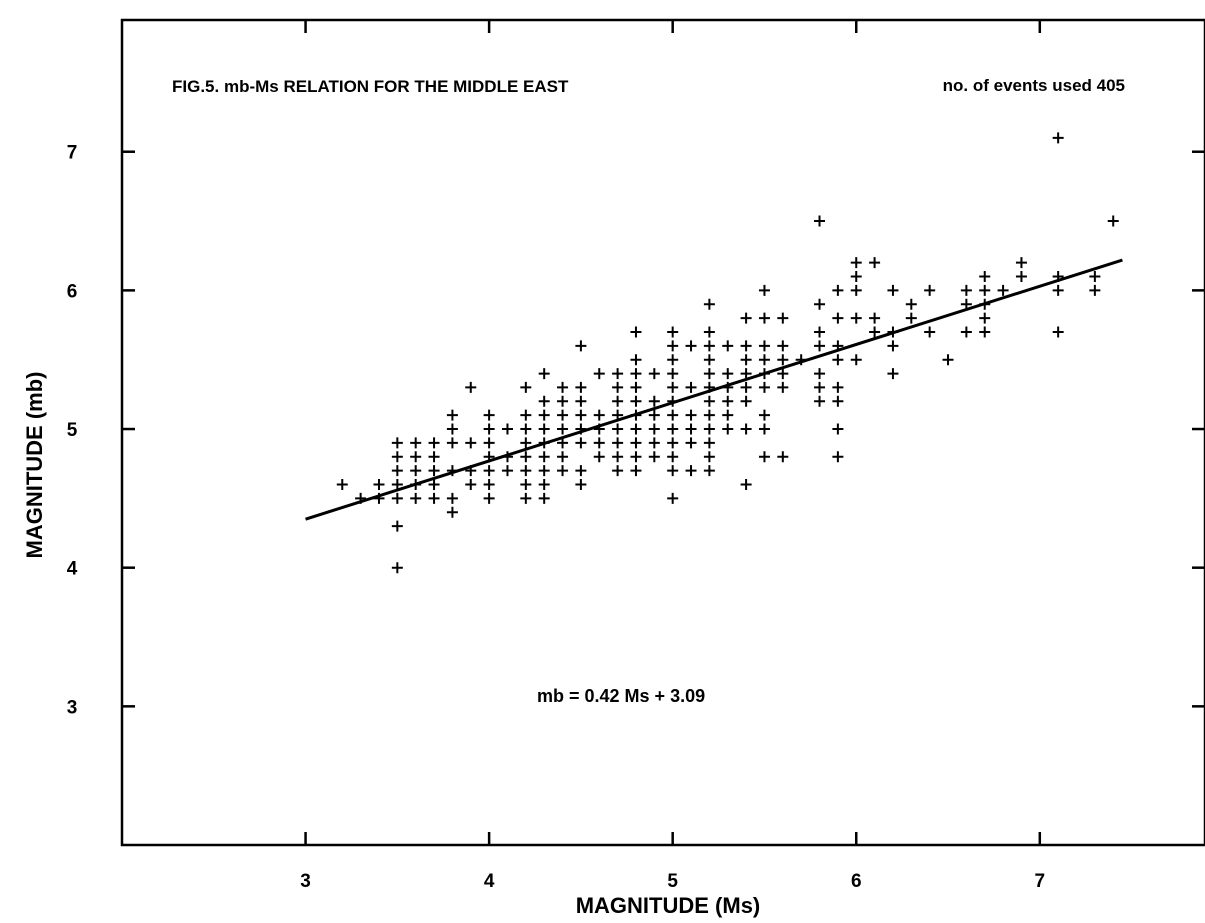 This screenshot has width=1205, height=923. What do you see at coordinates (72, 153) in the screenshot?
I see `y-tick-label: 7` at bounding box center [72, 153].